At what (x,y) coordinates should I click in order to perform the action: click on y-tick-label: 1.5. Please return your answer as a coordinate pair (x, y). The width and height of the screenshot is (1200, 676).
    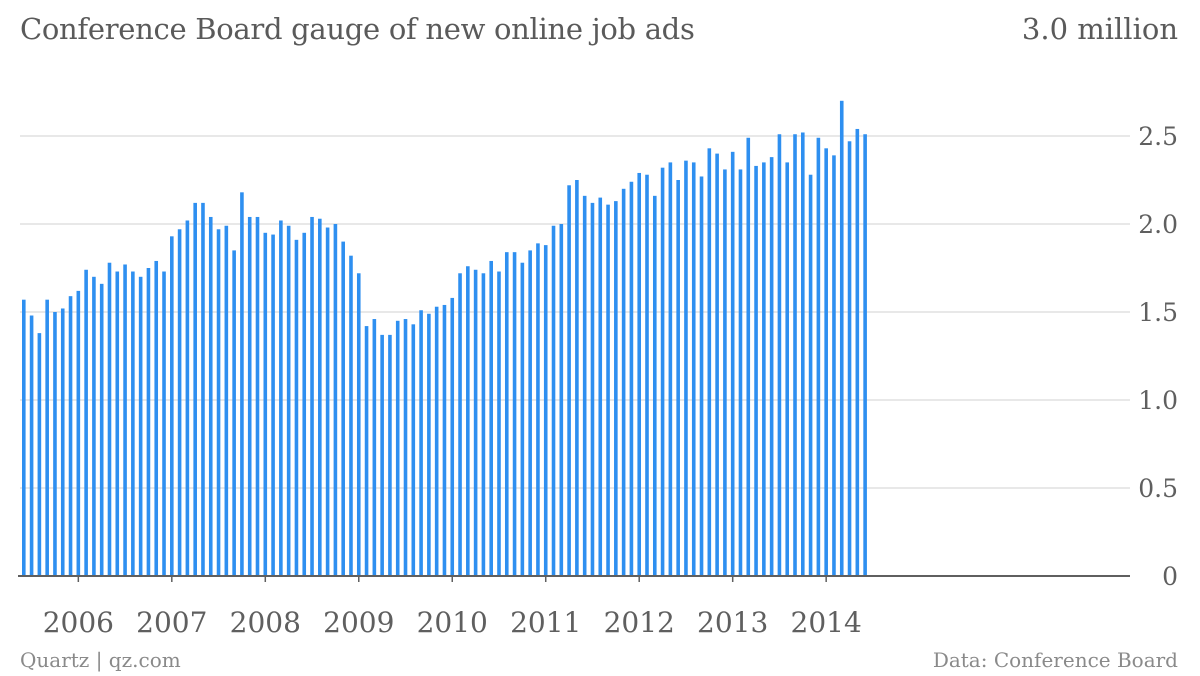
    Looking at the image, I should click on (1158, 312).